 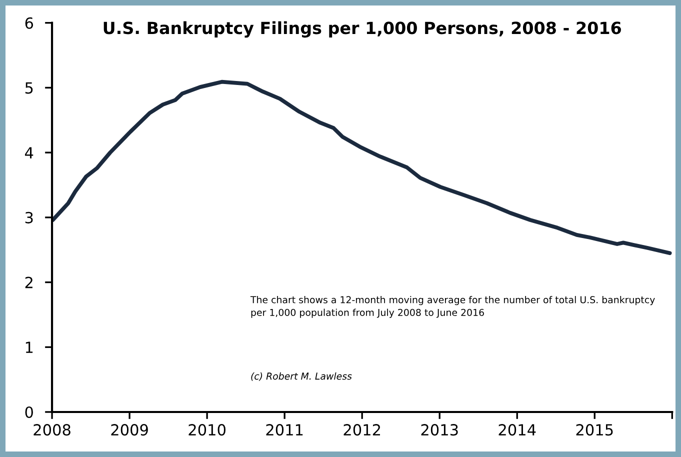 I want to click on annotation: The chart shows a 12-month moving average for the number of total U.S. bankruptcy per 1,000 population from July 2008 to June 2016, so click(x=452, y=307).